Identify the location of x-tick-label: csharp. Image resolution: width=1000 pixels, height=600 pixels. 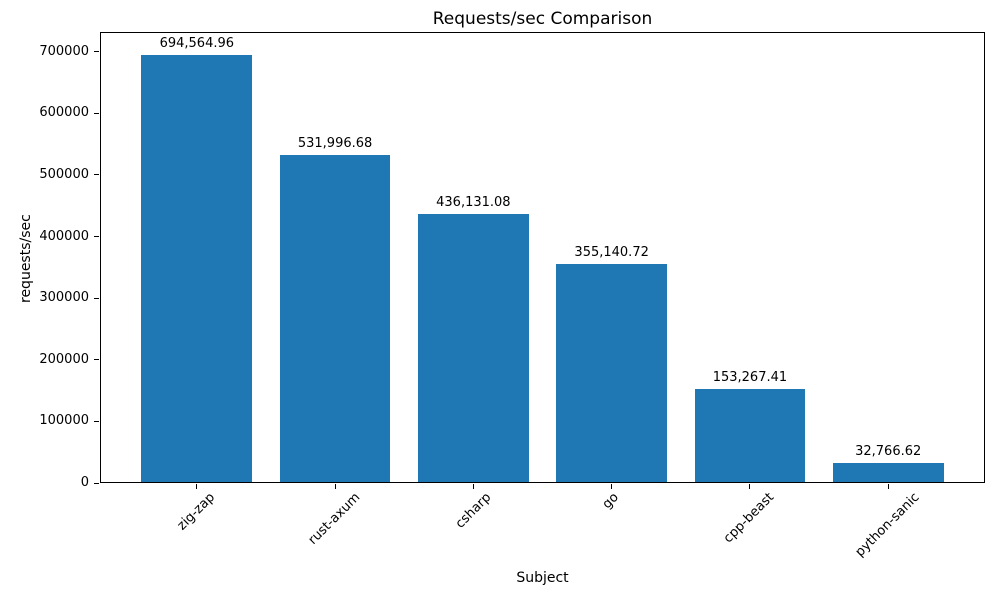
(473, 511).